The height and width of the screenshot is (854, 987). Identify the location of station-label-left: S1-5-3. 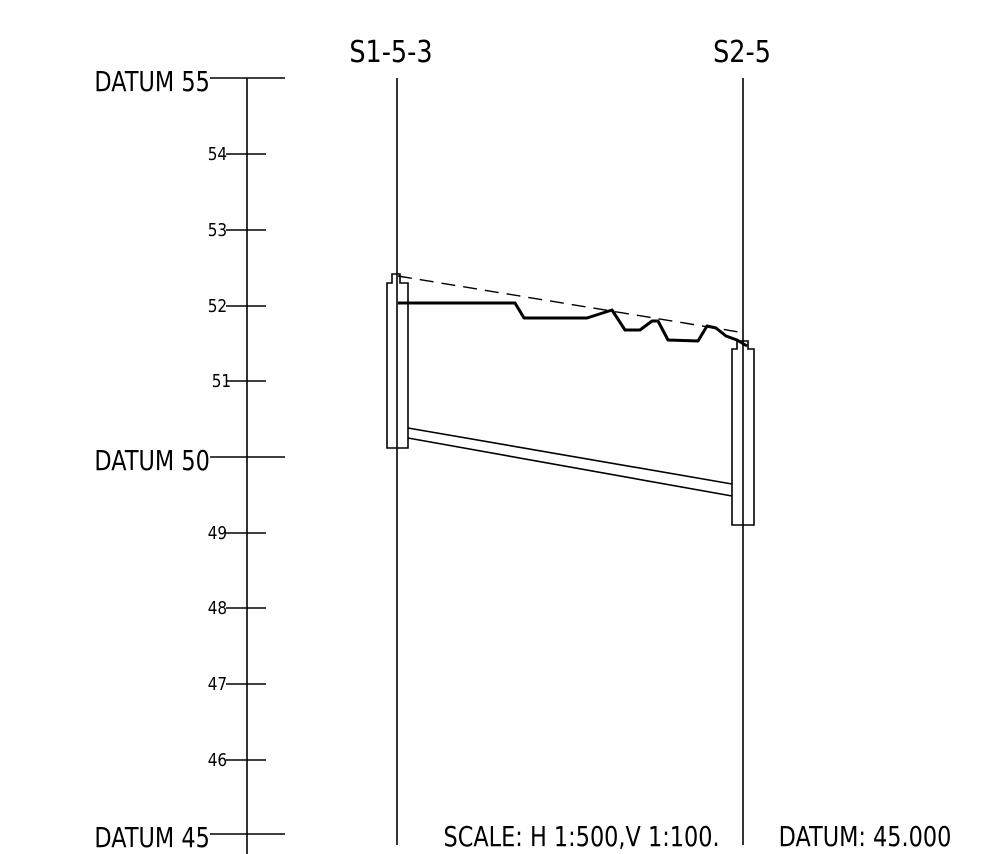
(390, 52).